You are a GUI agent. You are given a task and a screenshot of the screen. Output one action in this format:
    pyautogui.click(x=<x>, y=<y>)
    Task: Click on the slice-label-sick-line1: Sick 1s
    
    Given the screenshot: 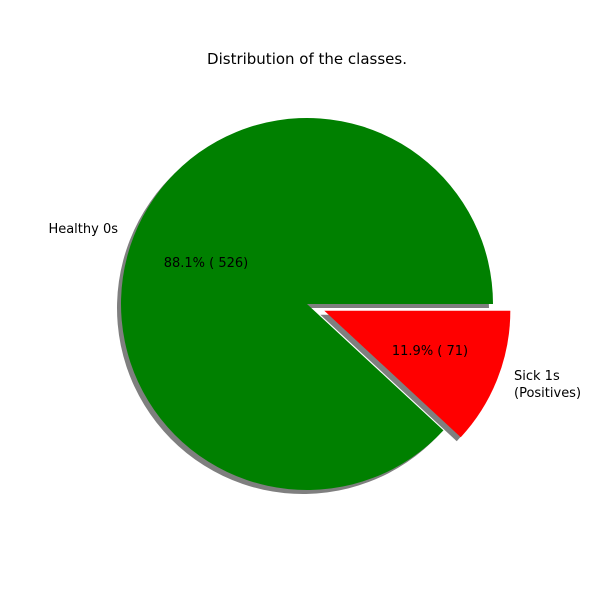 What is the action you would take?
    pyautogui.click(x=537, y=376)
    